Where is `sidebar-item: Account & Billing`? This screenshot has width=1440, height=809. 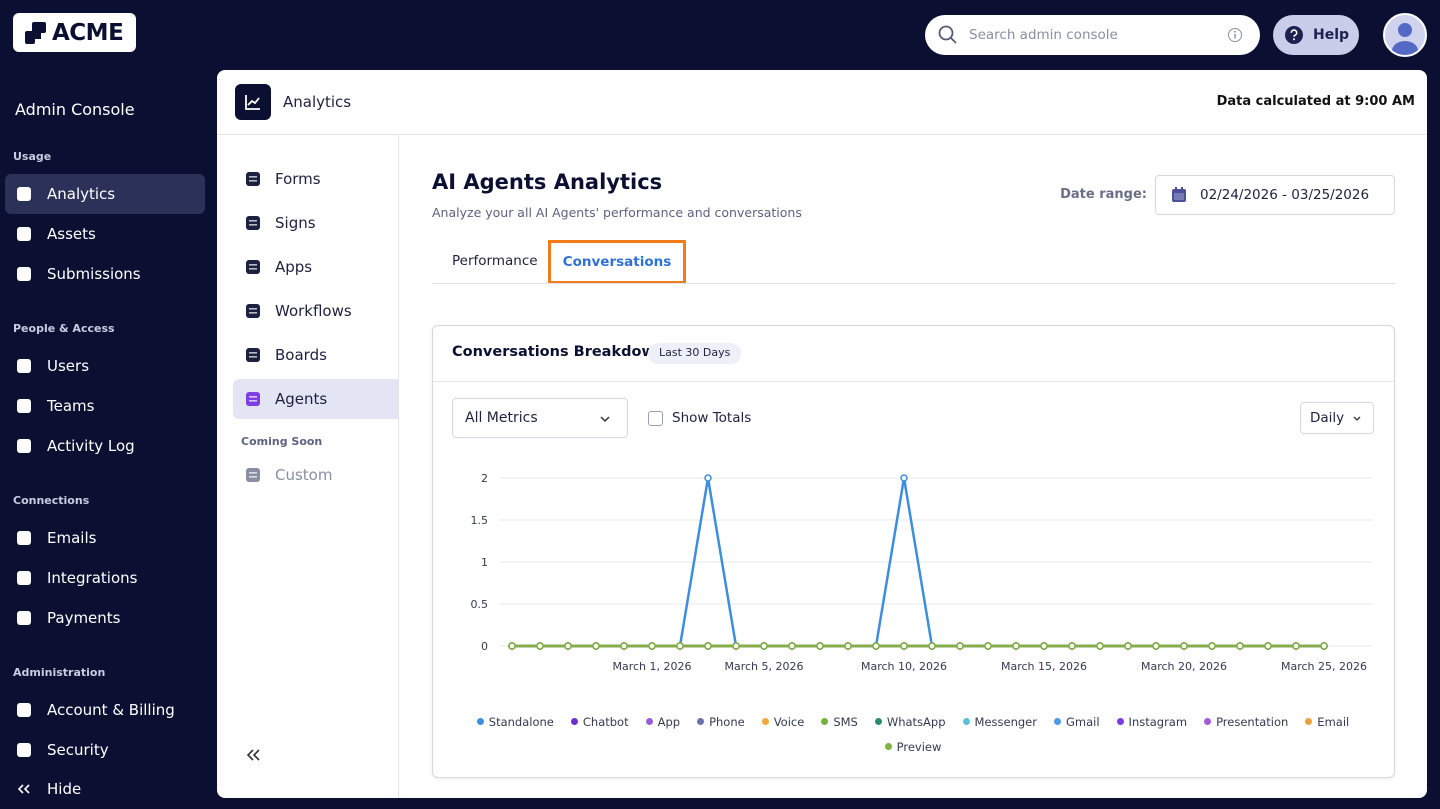
sidebar-item: Account & Billing is located at coordinates (105, 710).